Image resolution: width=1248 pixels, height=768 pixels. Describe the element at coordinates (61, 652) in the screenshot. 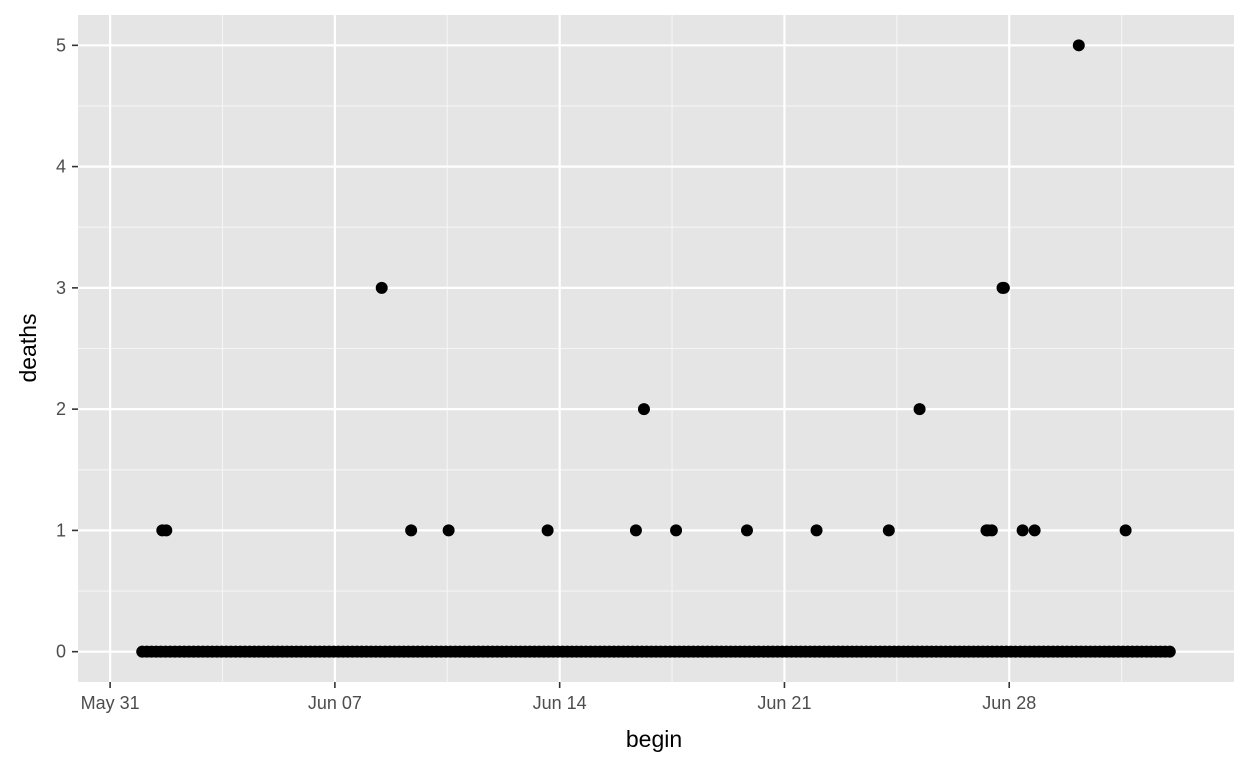

I see `y-tick-label: 0` at that location.